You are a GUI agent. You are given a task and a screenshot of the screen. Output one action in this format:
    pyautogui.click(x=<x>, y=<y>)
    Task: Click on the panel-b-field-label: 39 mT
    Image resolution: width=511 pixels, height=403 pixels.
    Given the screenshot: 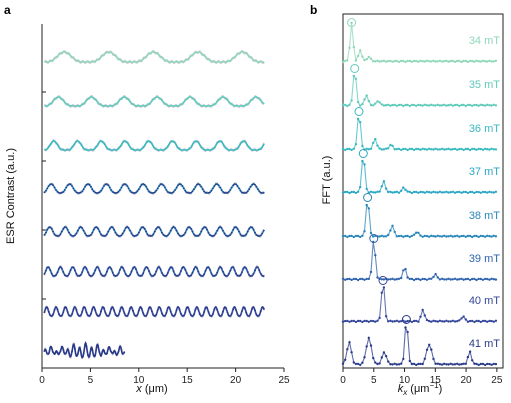 What is the action you would take?
    pyautogui.click(x=484, y=259)
    